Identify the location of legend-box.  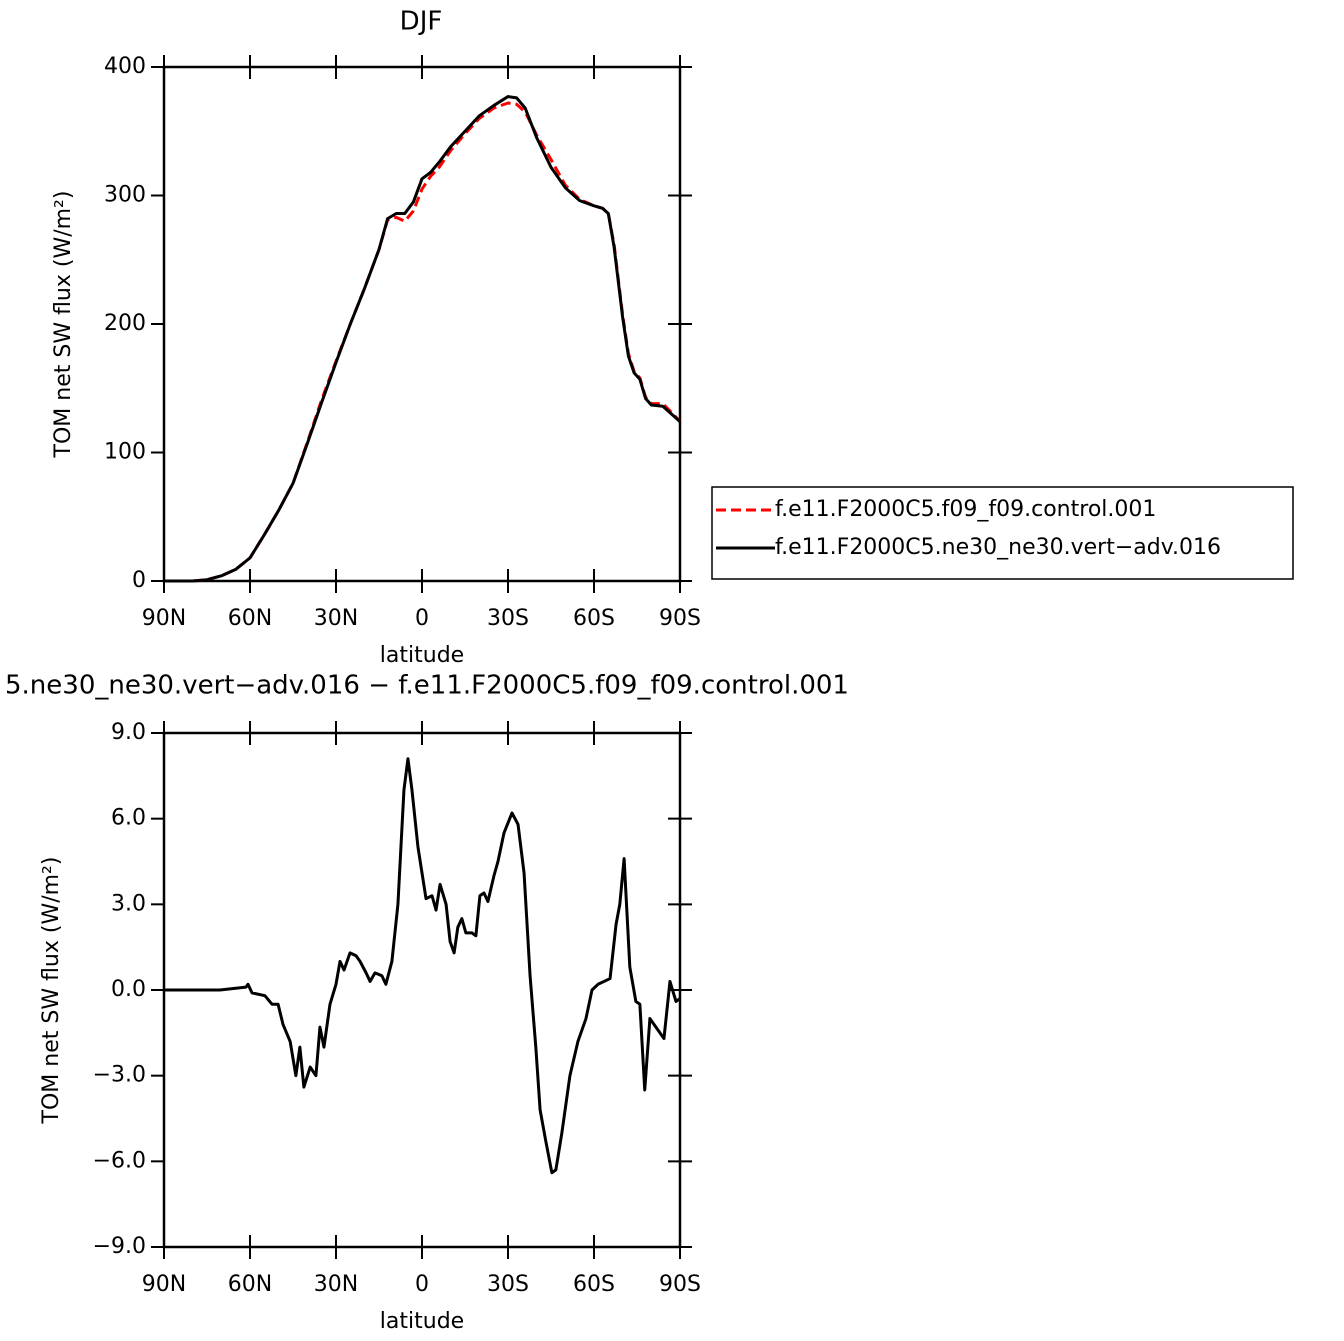
(1002, 533).